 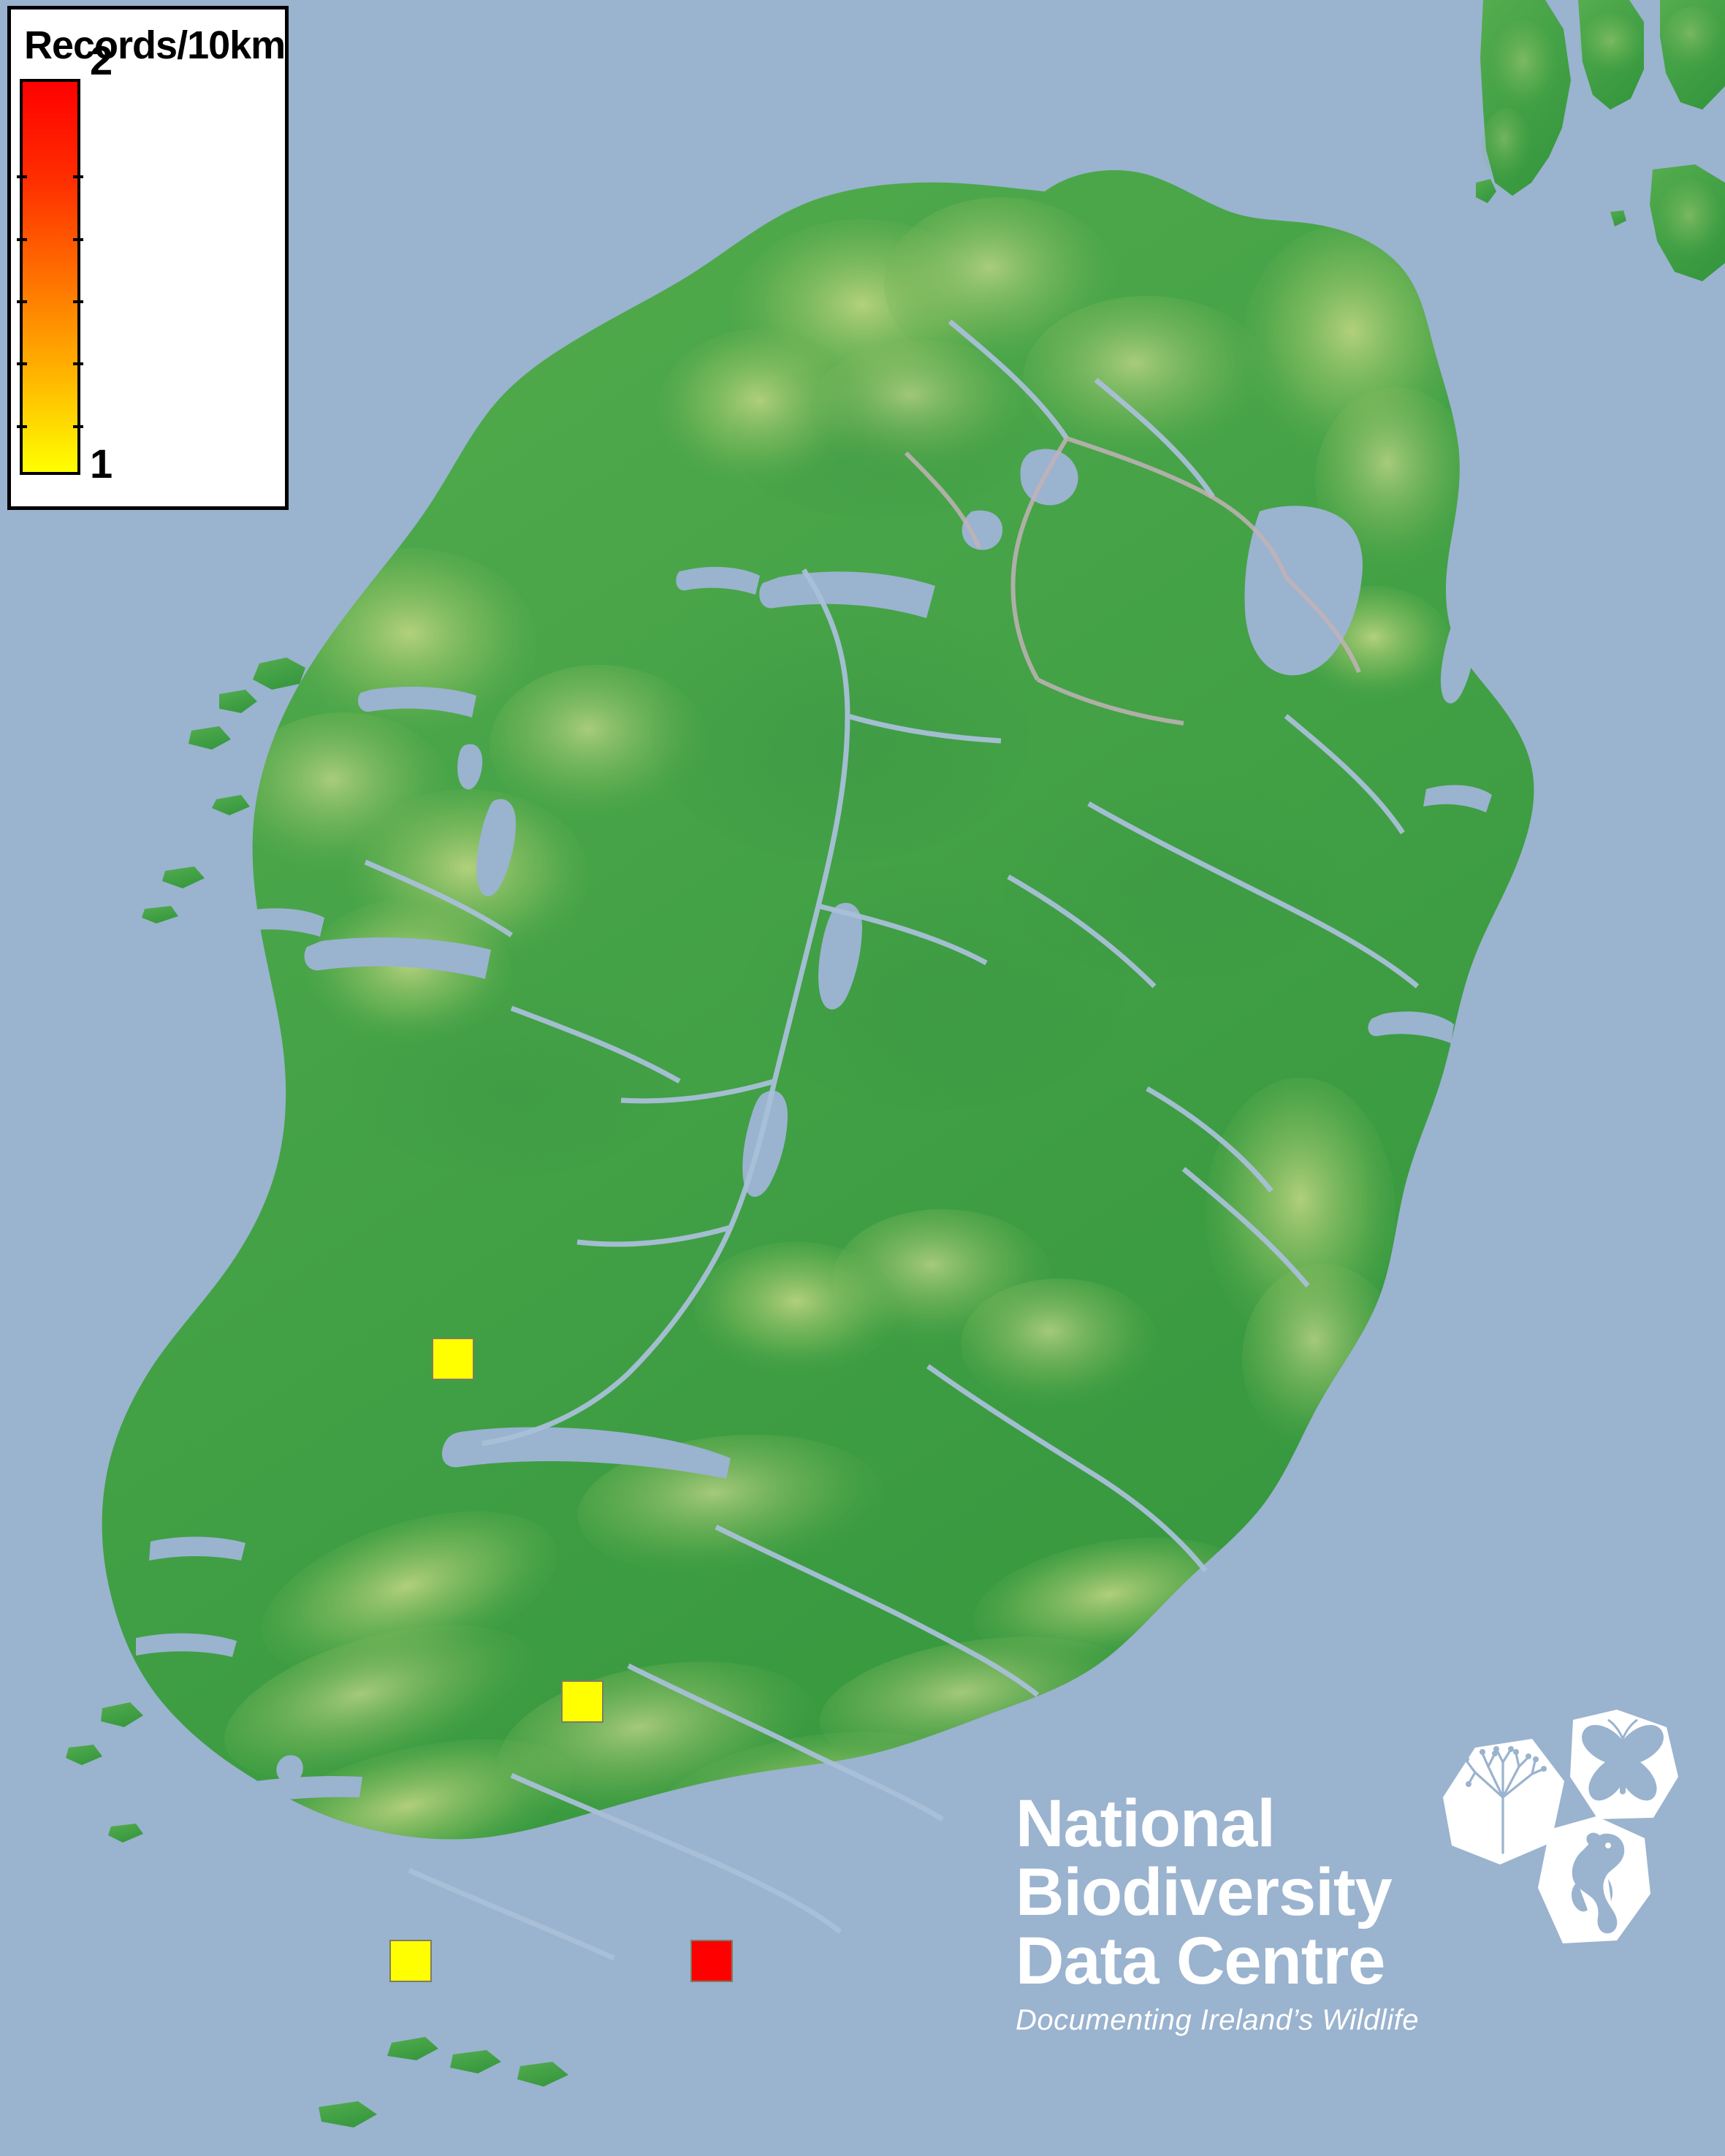 I want to click on logo-line-3: Data Centre, so click(x=1200, y=1960).